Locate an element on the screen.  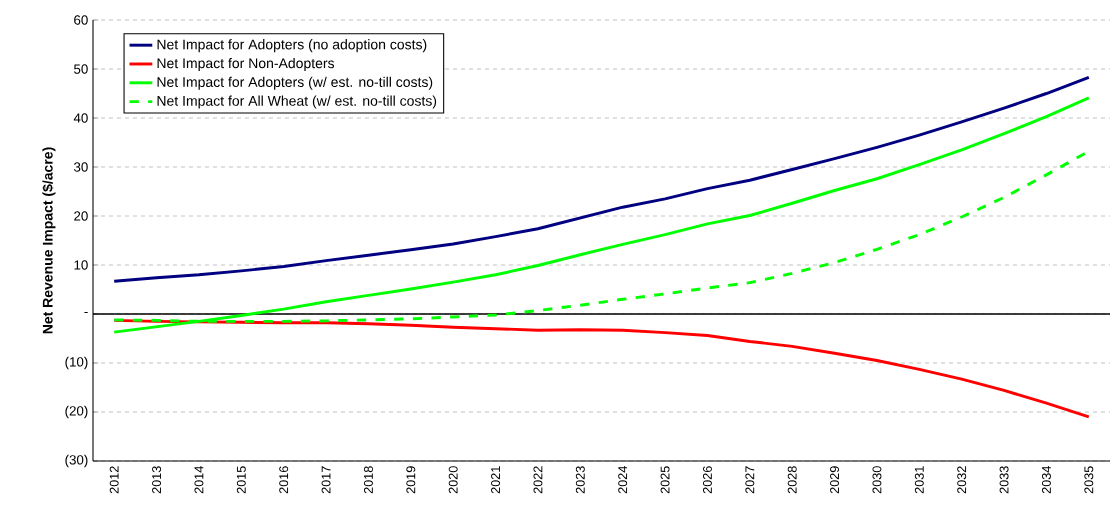
legend-label: Net Impact for Adopters (no adoption costs) is located at coordinates (292, 46).